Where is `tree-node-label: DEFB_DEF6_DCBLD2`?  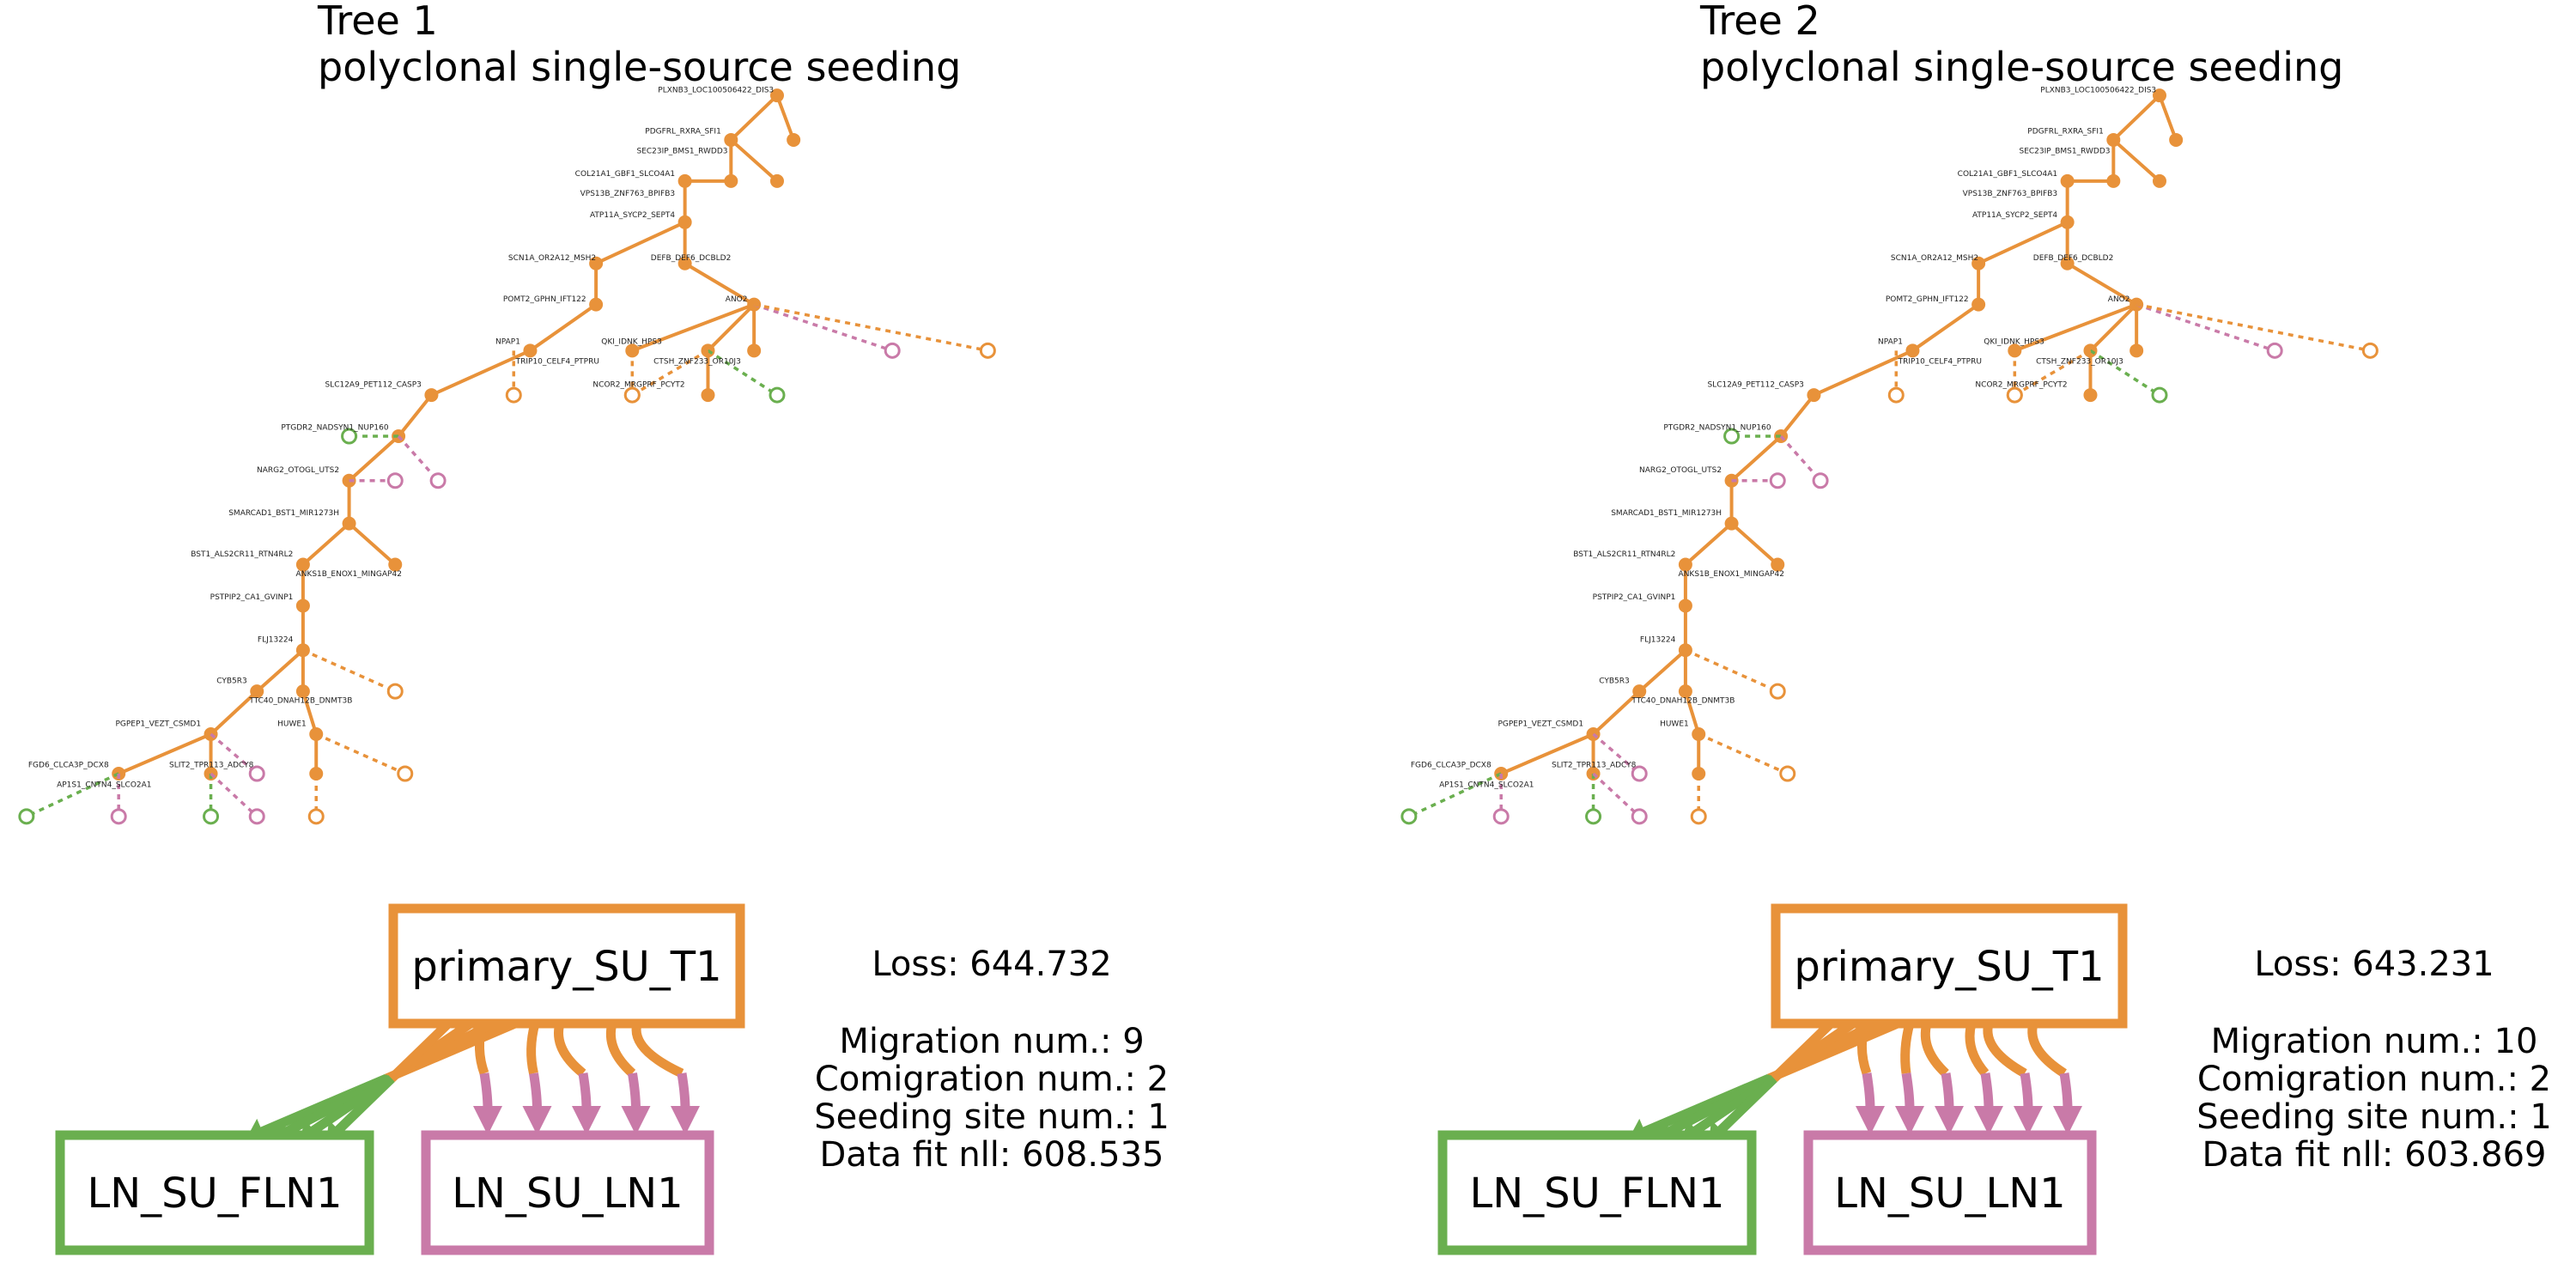
tree-node-label: DEFB_DEF6_DCBLD2 is located at coordinates (2073, 258).